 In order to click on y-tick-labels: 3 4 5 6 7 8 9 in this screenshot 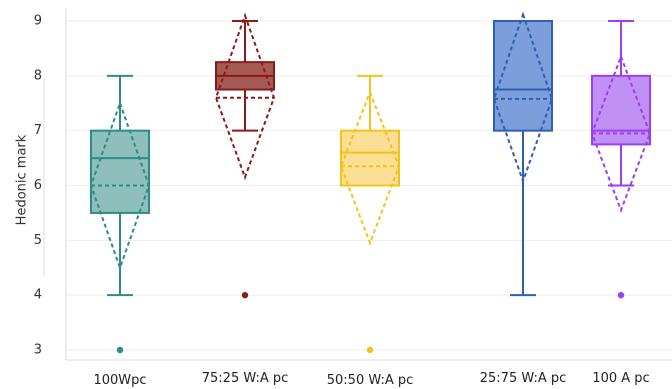, I will do `click(38, 186)`.